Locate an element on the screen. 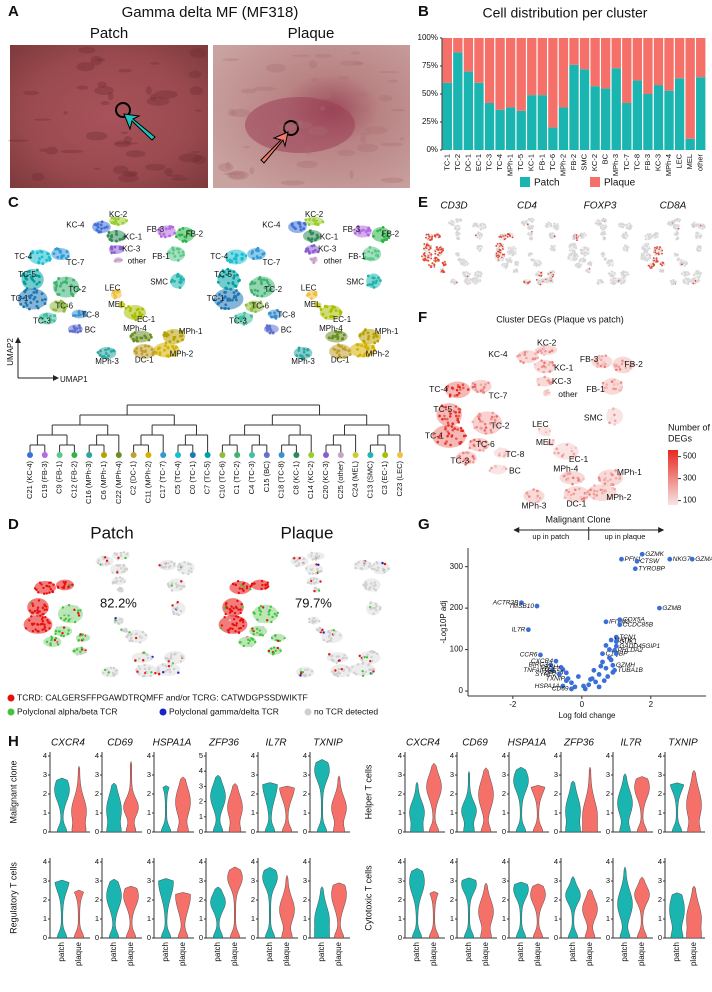  legend-label: Plaque is located at coordinates (620, 183).